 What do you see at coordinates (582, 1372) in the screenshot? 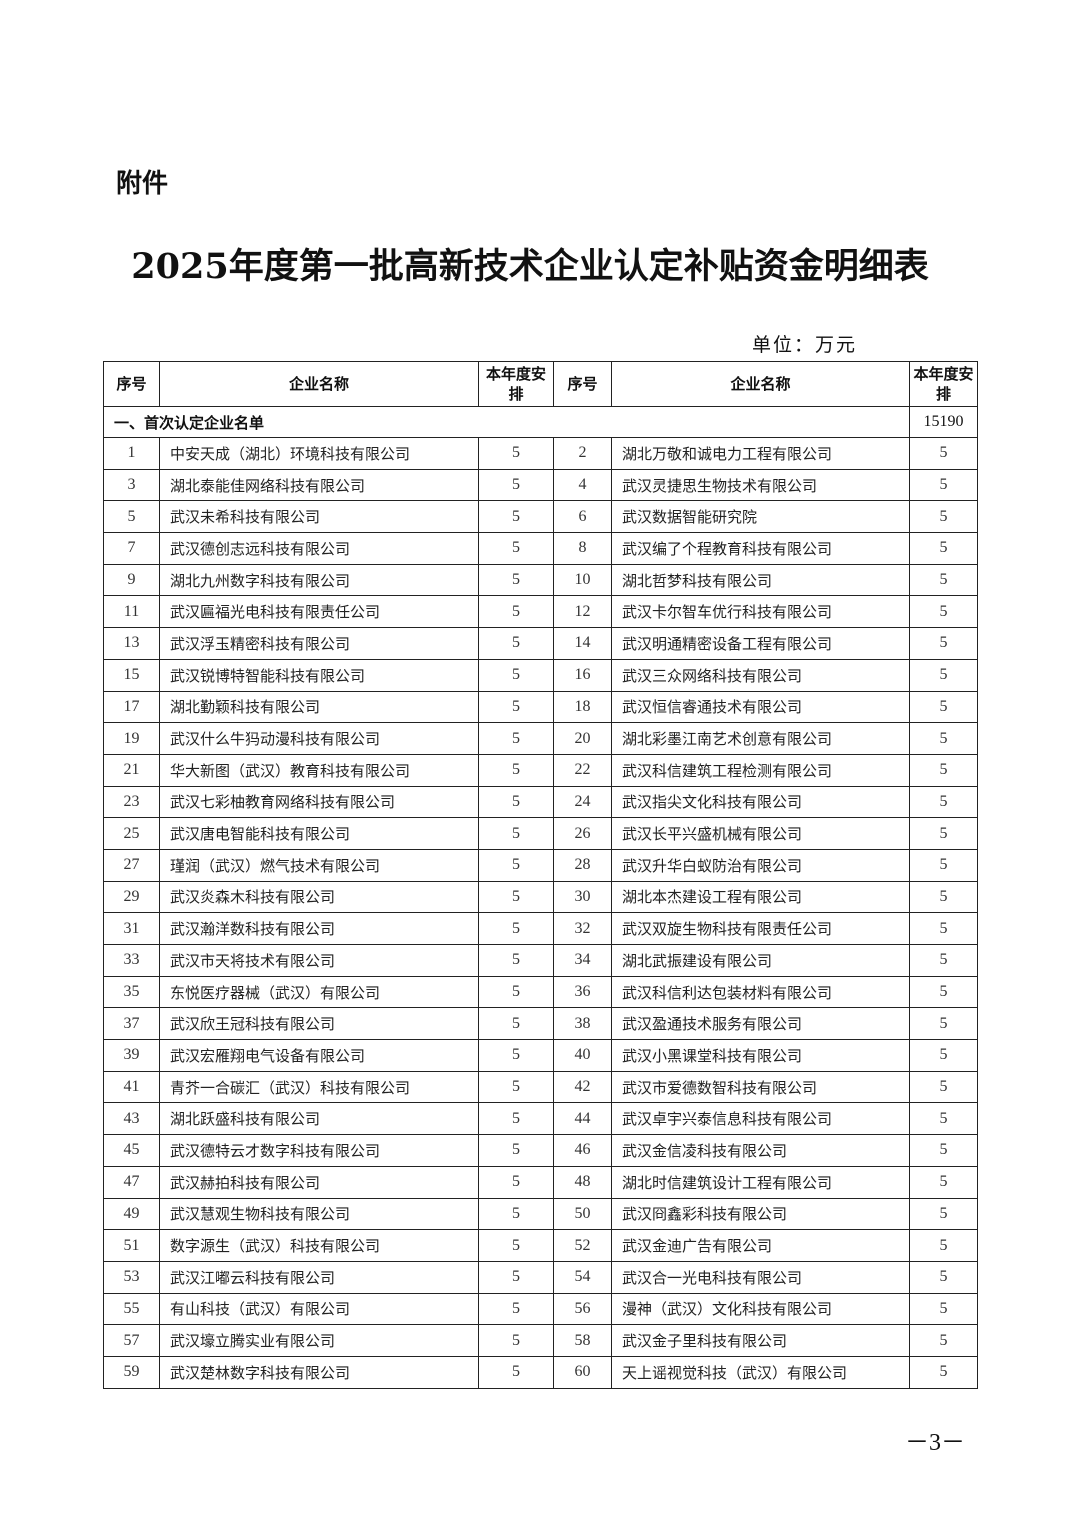
I see `seq-cell: 60` at bounding box center [582, 1372].